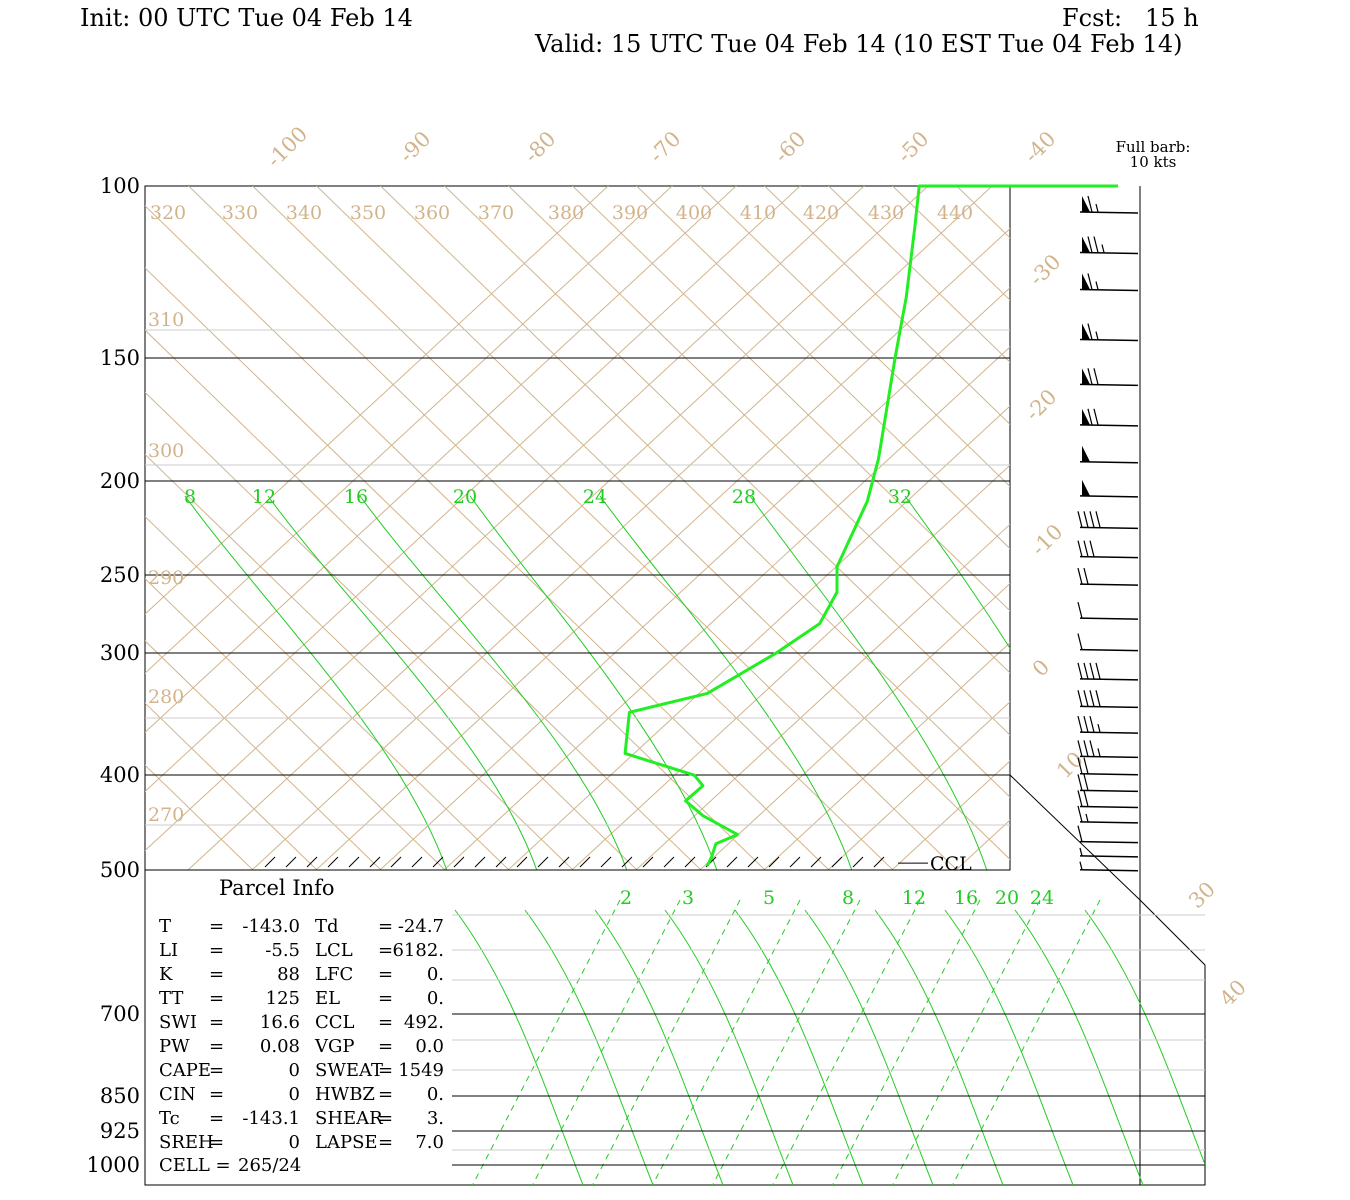 This screenshot has height=1200, width=1350. What do you see at coordinates (665, 147) in the screenshot?
I see `isotherm-label: -70` at bounding box center [665, 147].